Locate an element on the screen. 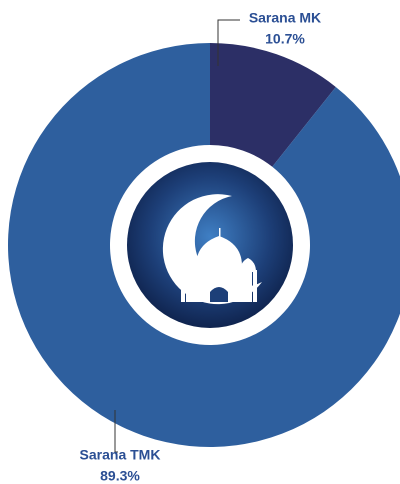  category-label: Sarana MK is located at coordinates (285, 18).